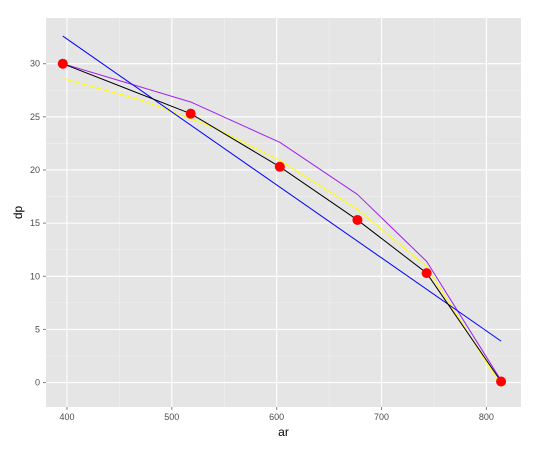 The image size is (550, 450). Describe the element at coordinates (486, 417) in the screenshot. I see `x-tick-label: 800` at that location.